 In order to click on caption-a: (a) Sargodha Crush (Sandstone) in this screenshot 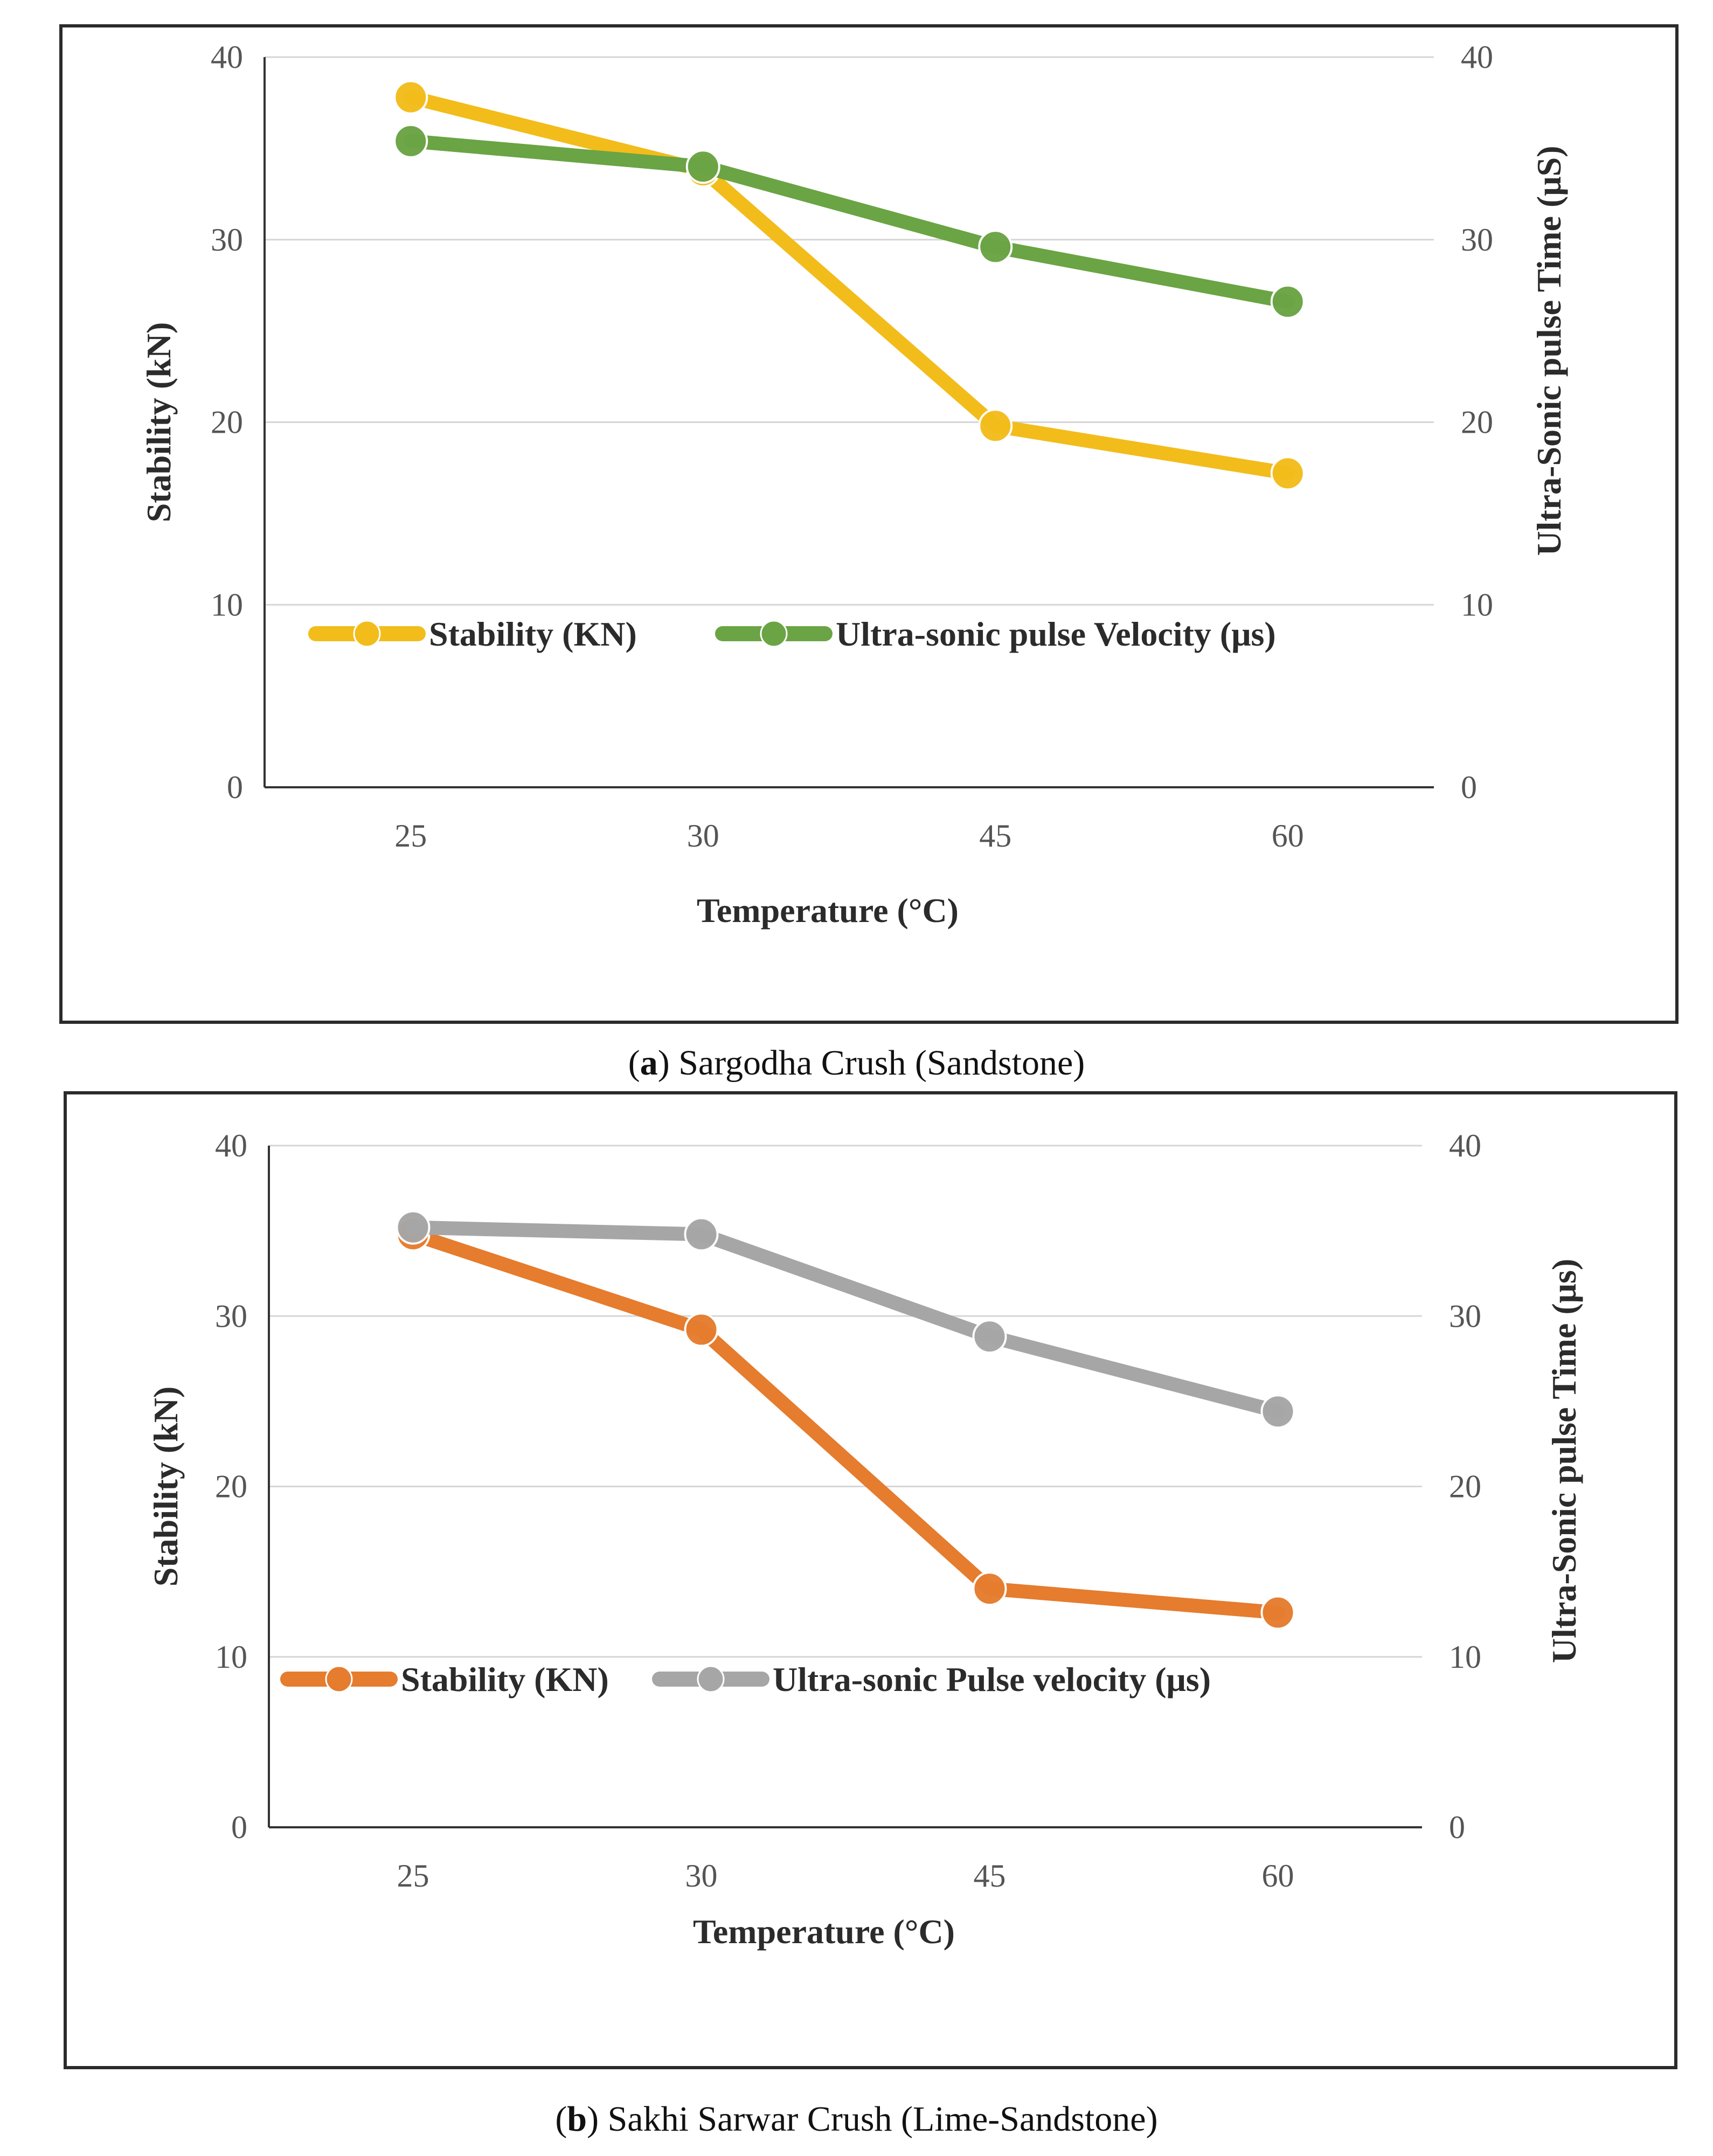, I will do `click(856, 1063)`.